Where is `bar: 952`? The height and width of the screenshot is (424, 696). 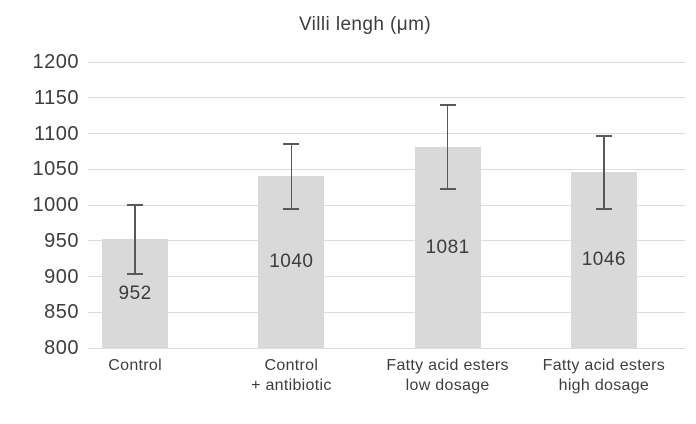 bar: 952 is located at coordinates (135, 293).